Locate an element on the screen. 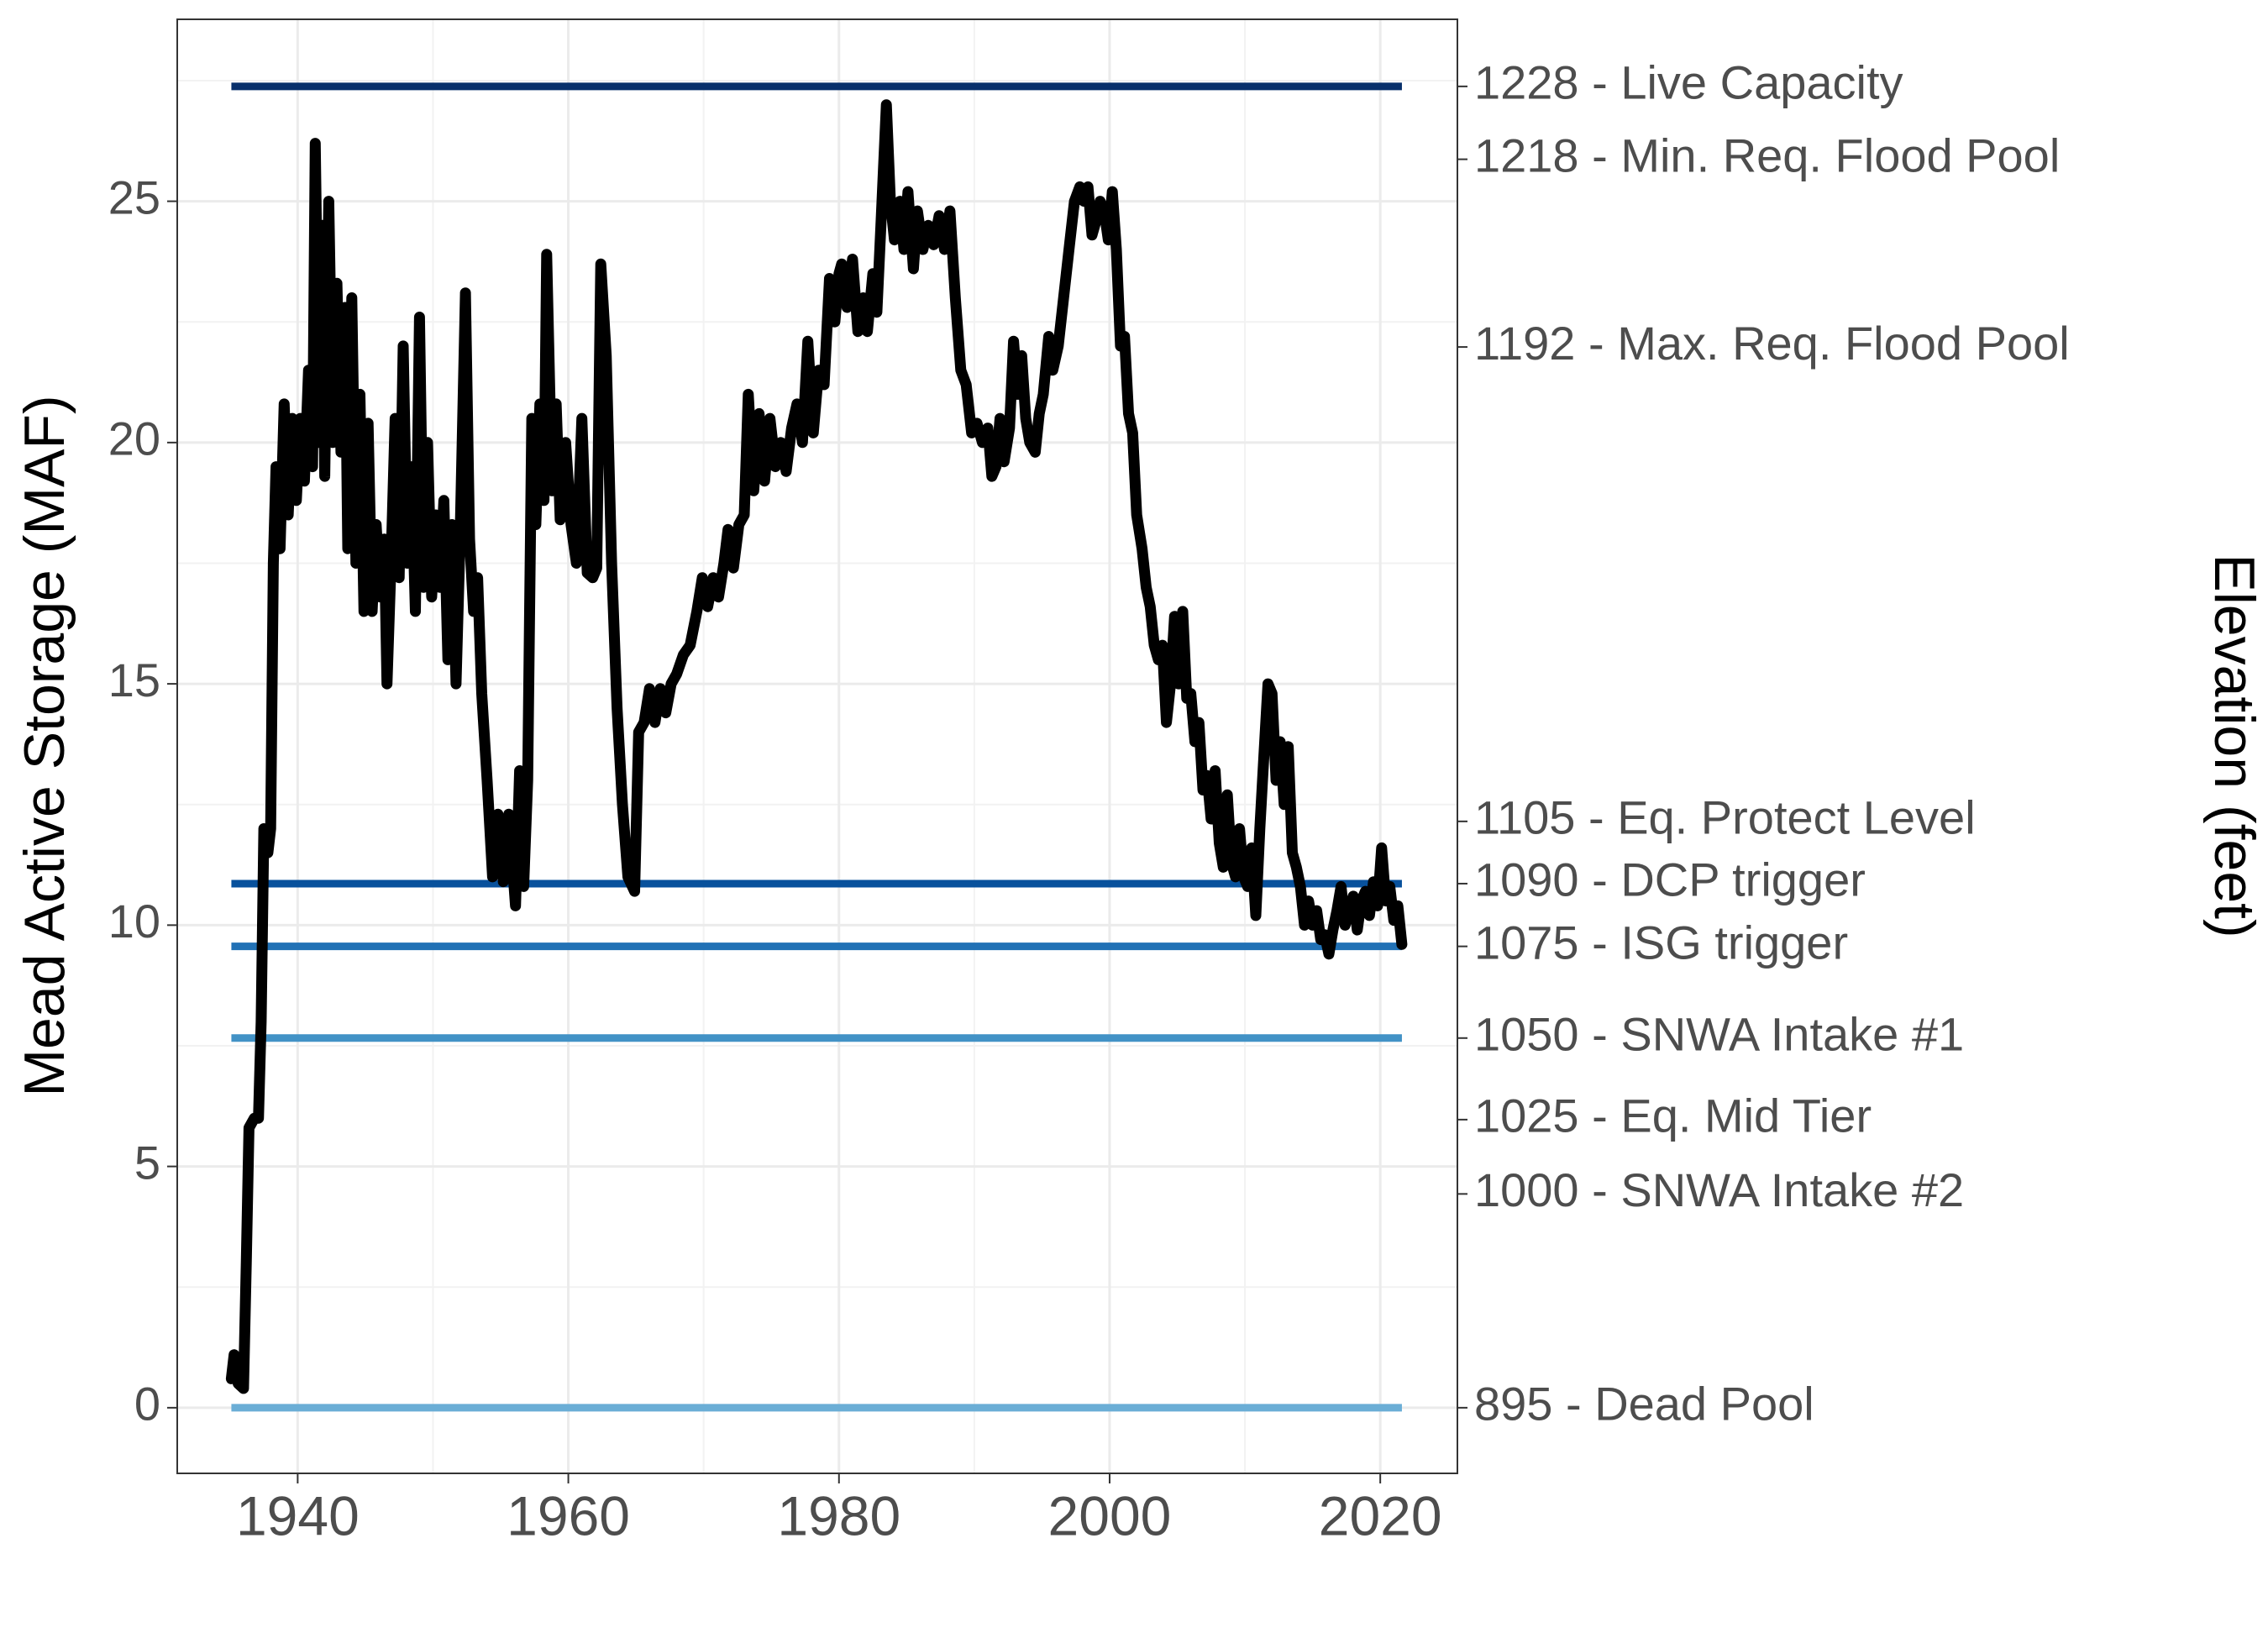 The width and height of the screenshot is (2268, 1638). y2-axis-title: Elevation (feet) is located at coordinates (2234, 745).